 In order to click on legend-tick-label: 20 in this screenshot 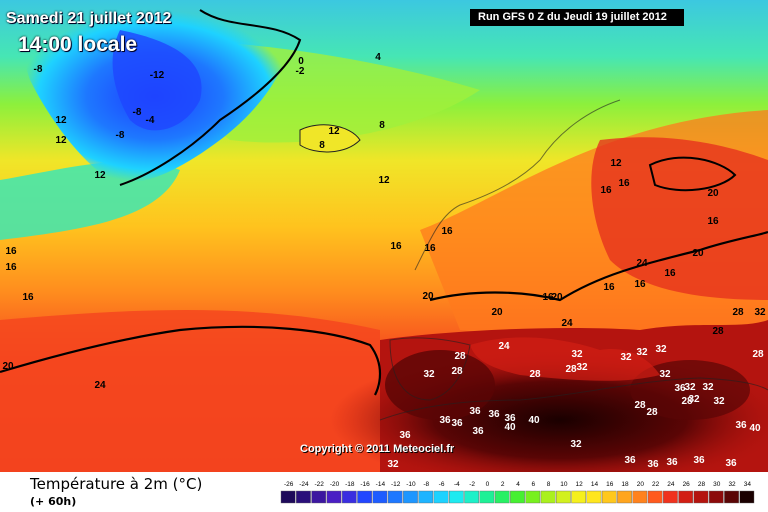, I will do `click(641, 484)`.